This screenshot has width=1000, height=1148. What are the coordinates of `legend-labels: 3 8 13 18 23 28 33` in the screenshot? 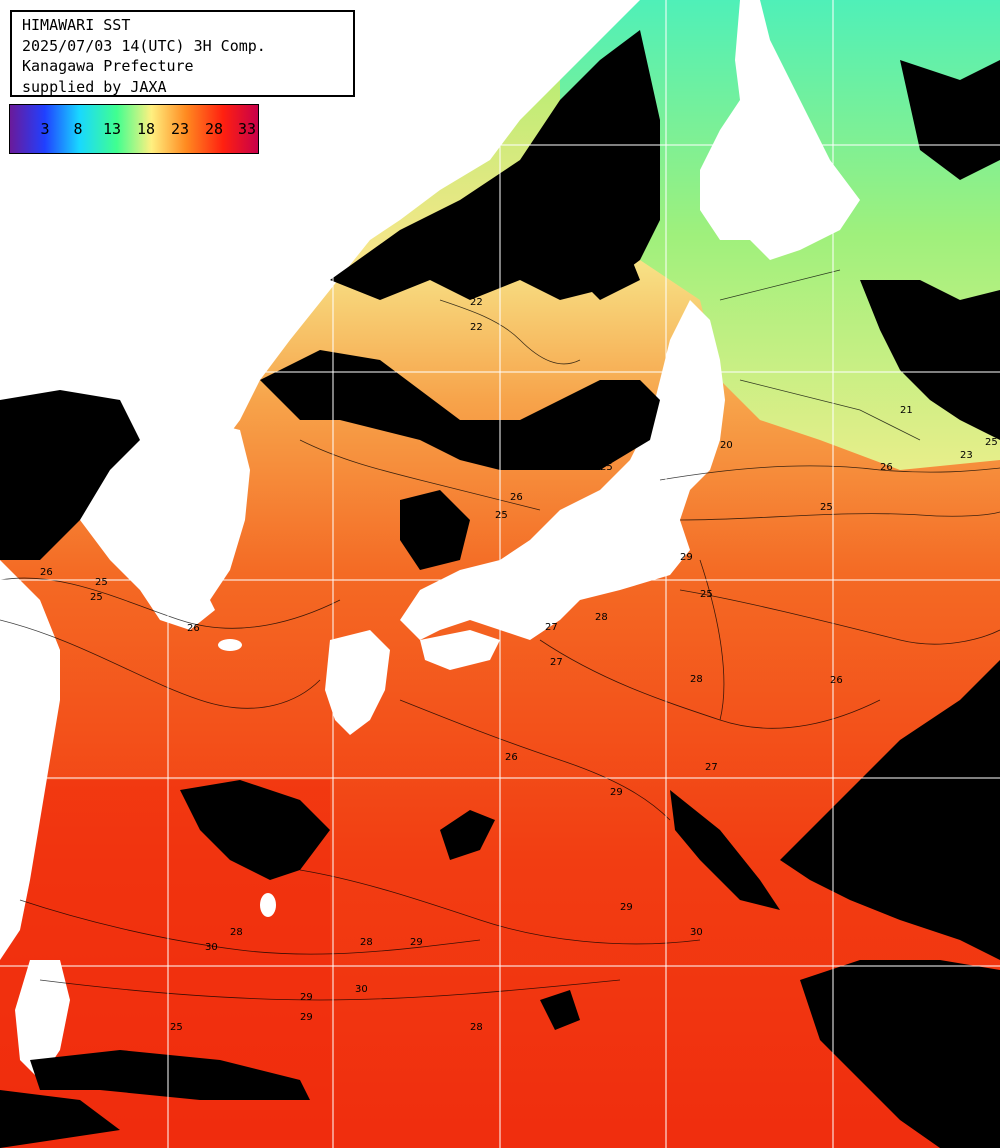 It's located at (134, 129).